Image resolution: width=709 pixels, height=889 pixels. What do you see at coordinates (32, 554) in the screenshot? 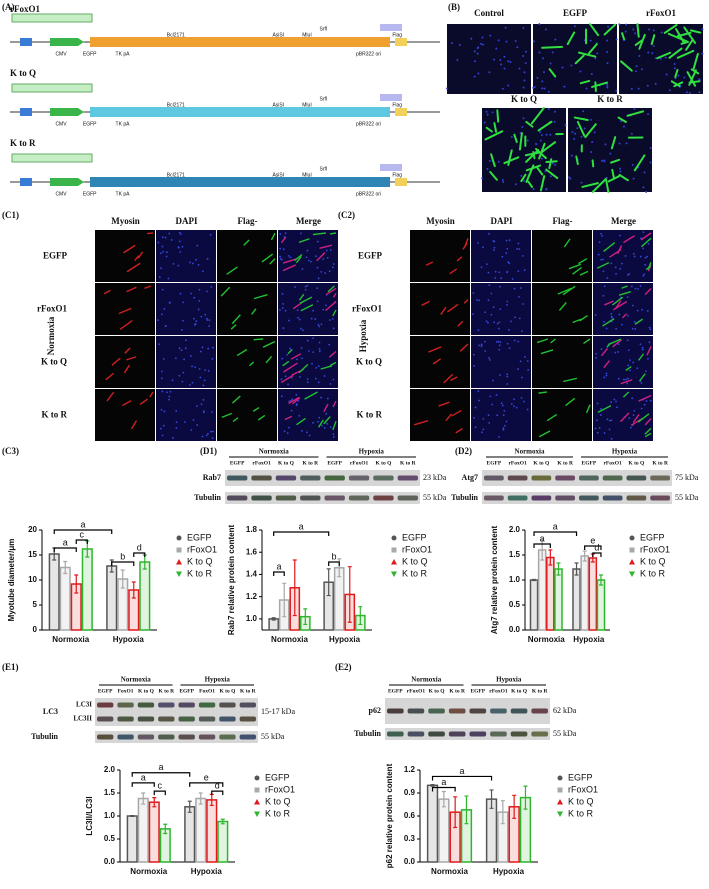
I see `y-tick-label: 15` at bounding box center [32, 554].